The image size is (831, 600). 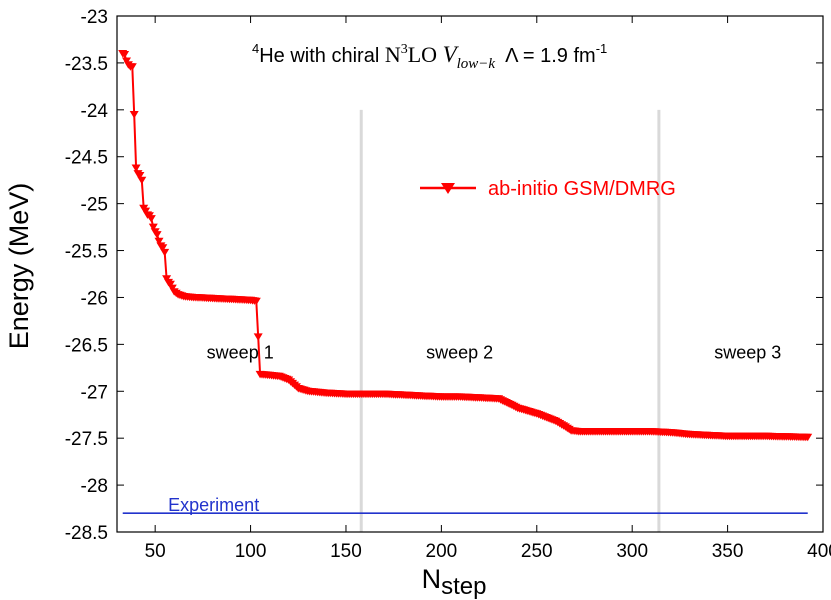 What do you see at coordinates (86, 64) in the screenshot?
I see `y-tick-label: -23.5` at bounding box center [86, 64].